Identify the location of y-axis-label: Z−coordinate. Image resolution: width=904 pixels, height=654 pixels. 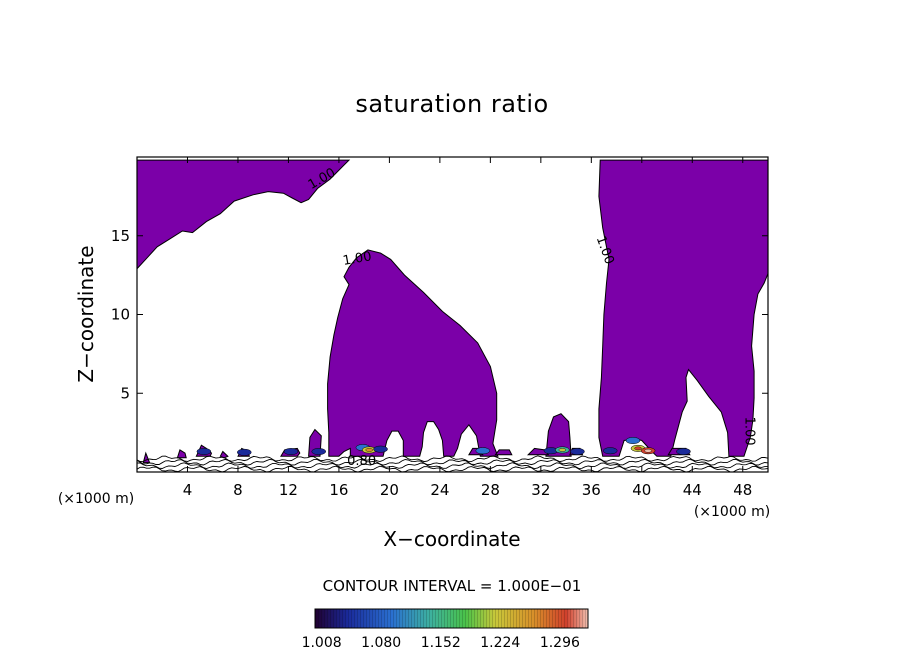
(86, 313).